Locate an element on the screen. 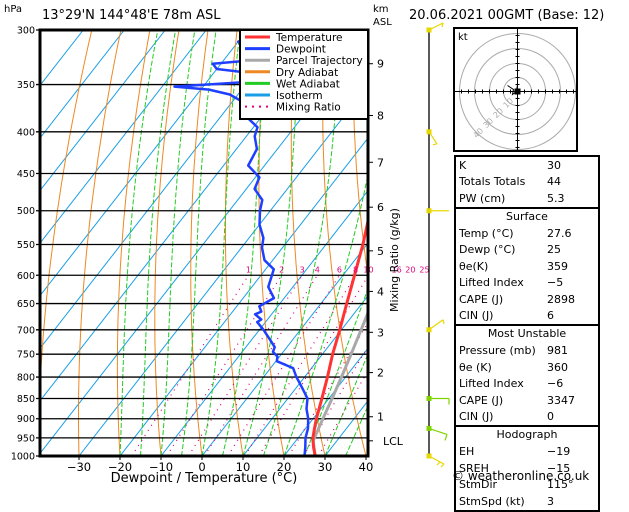 Image resolution: width=629 pixels, height=512 pixels. mixing-ratio-label: 1 is located at coordinates (248, 269).